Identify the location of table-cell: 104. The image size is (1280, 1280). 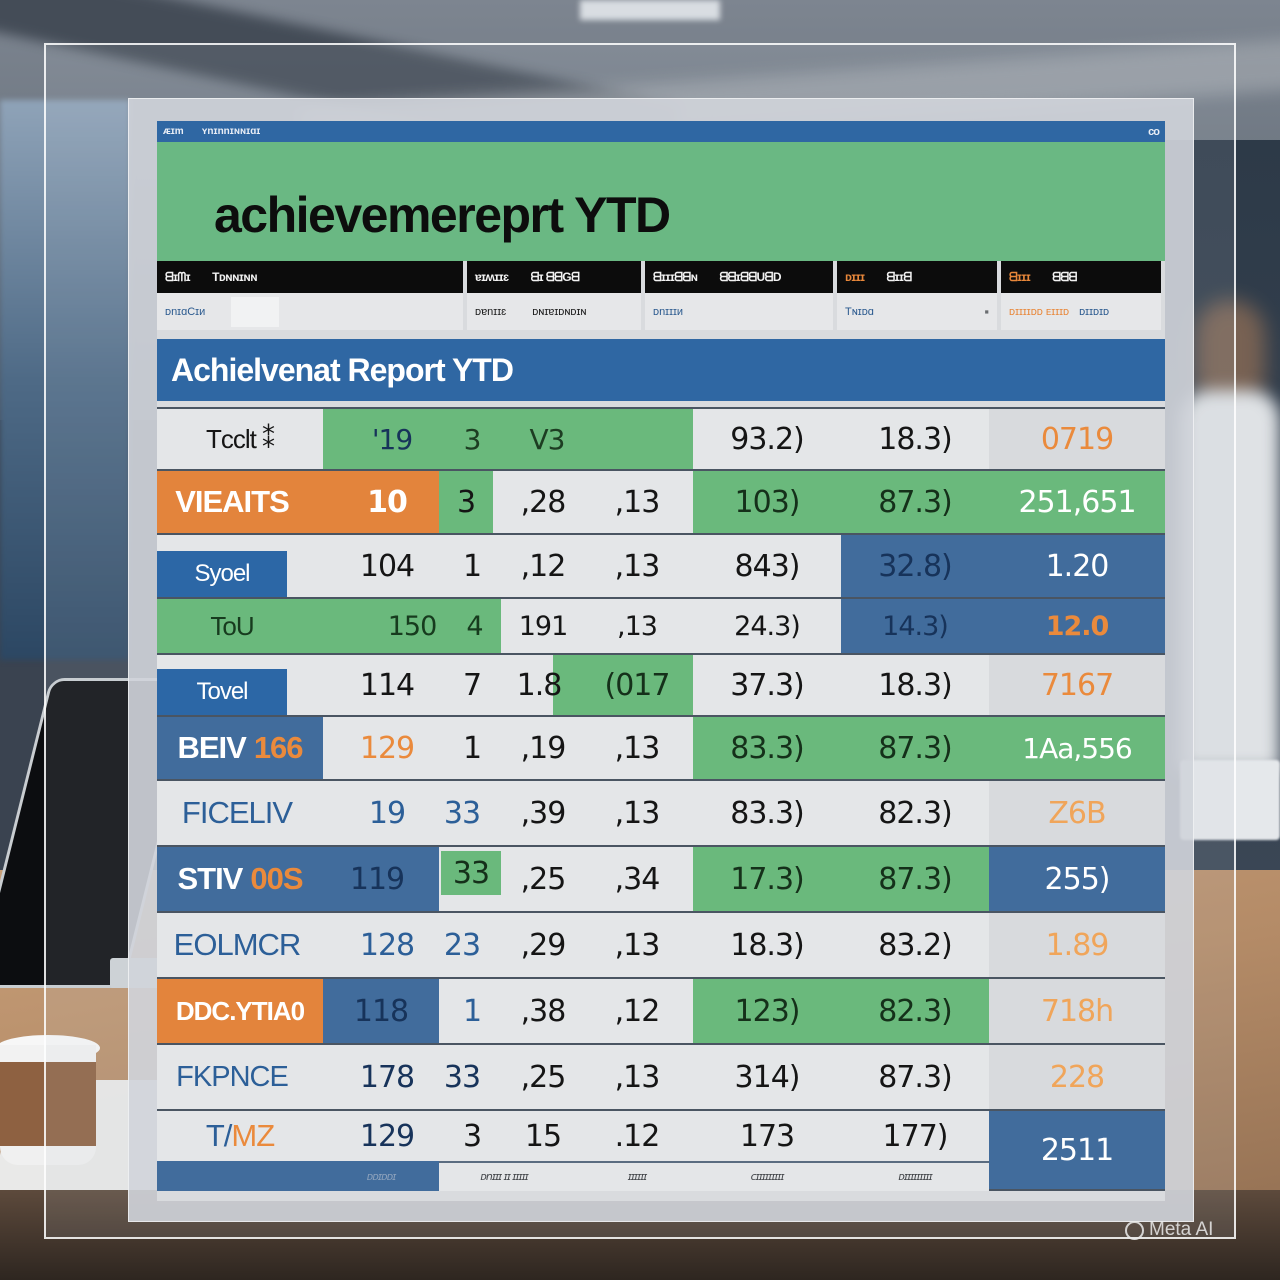
(387, 566).